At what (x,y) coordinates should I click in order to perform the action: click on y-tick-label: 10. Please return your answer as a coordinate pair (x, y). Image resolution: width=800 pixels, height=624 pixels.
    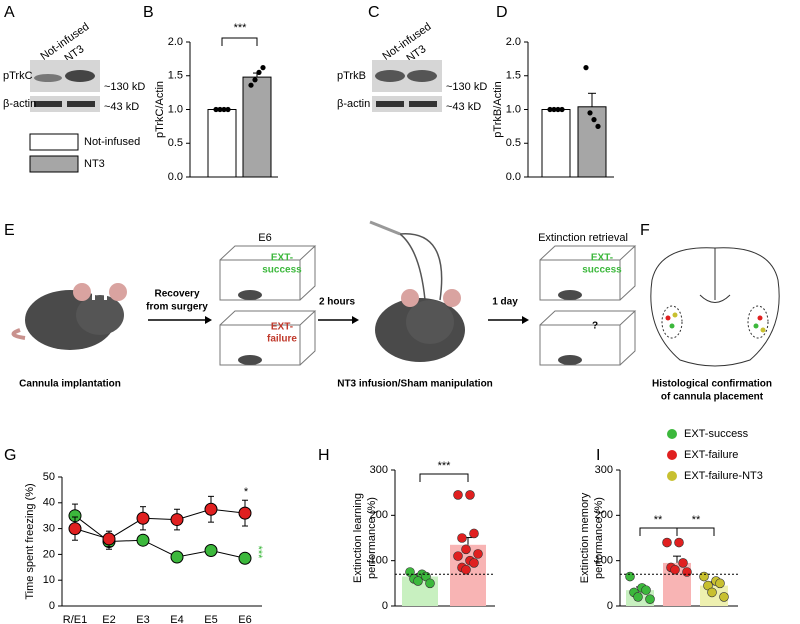
    Looking at the image, I should click on (49, 580).